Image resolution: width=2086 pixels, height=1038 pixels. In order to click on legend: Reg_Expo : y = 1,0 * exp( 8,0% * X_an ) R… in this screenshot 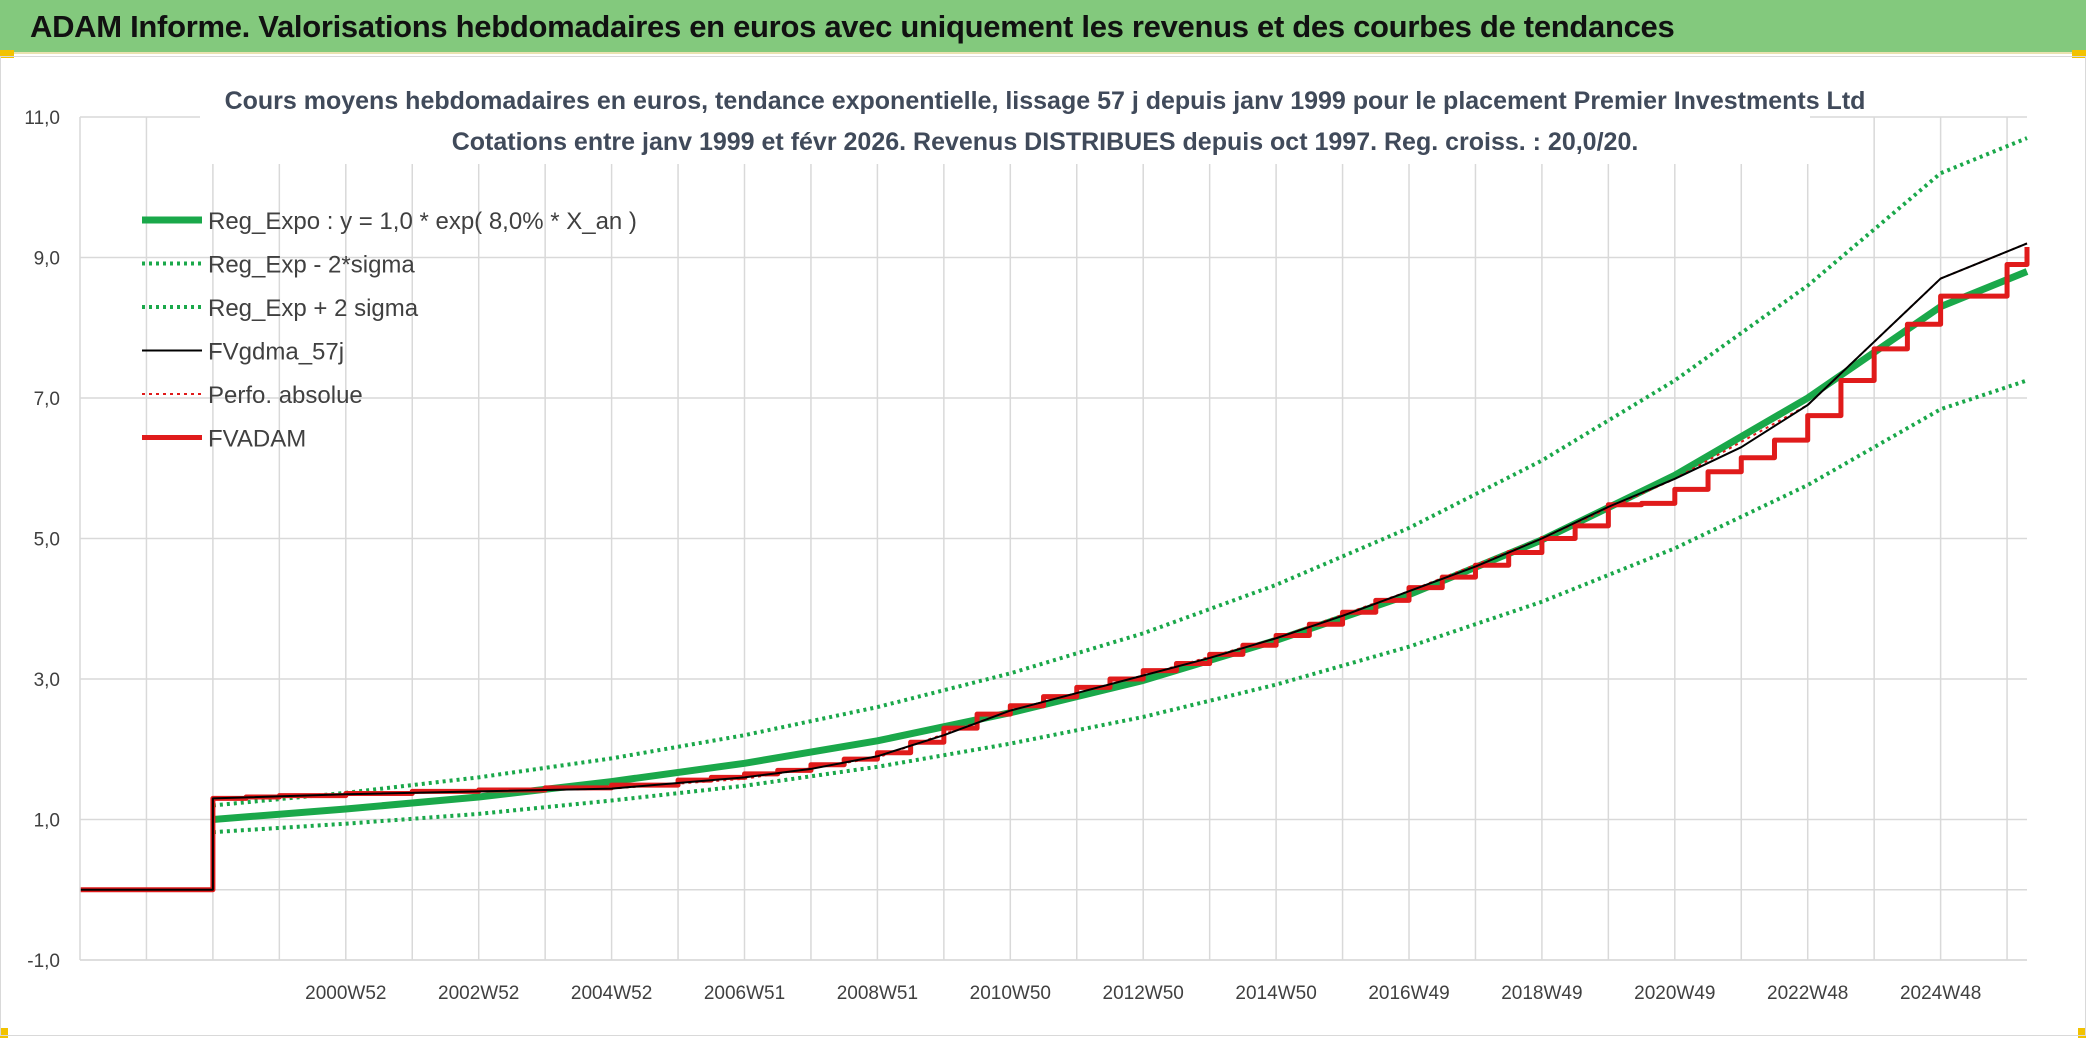, I will do `click(389, 330)`.